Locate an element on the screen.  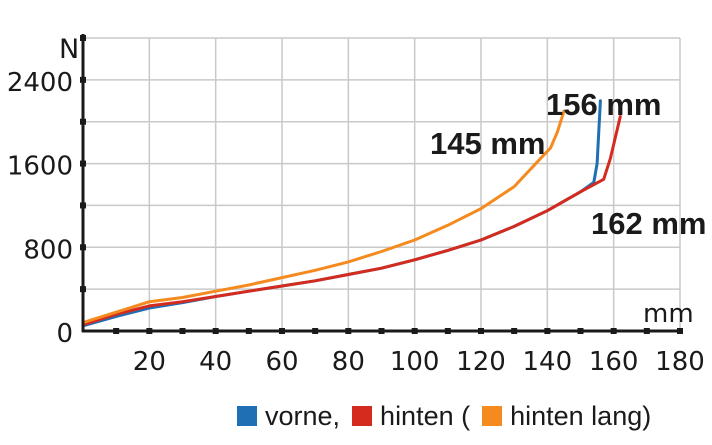
legend-swatch-red is located at coordinates (362, 416).